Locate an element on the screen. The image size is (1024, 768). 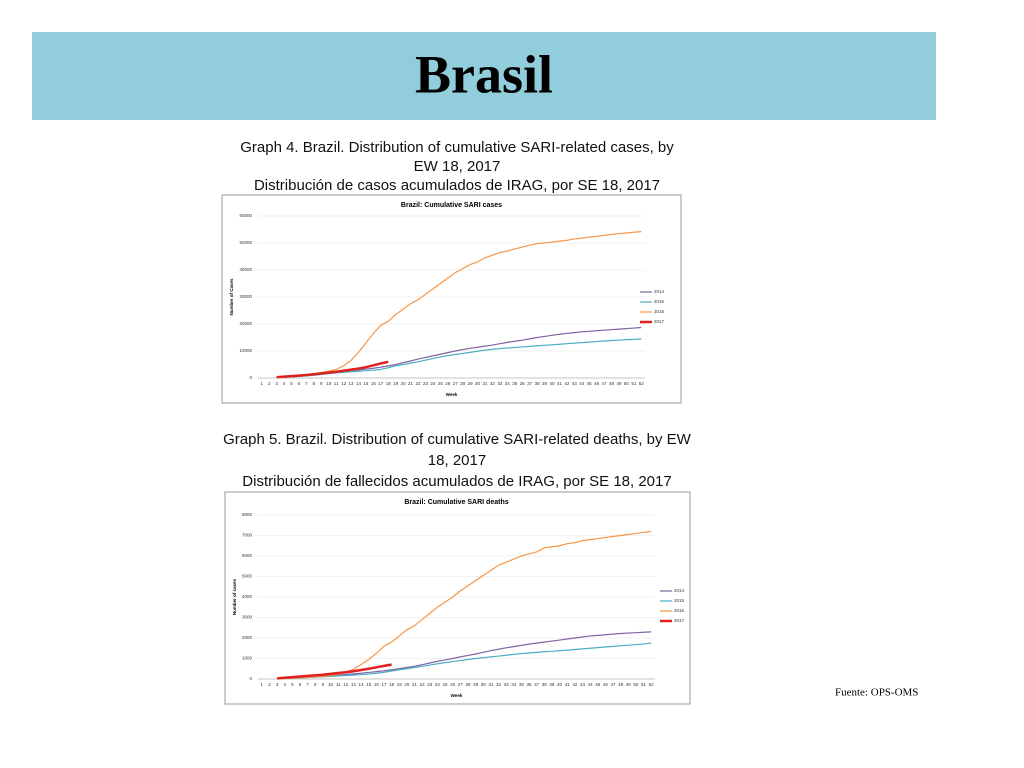
y-tick-label: 50000 is located at coordinates (245, 242).